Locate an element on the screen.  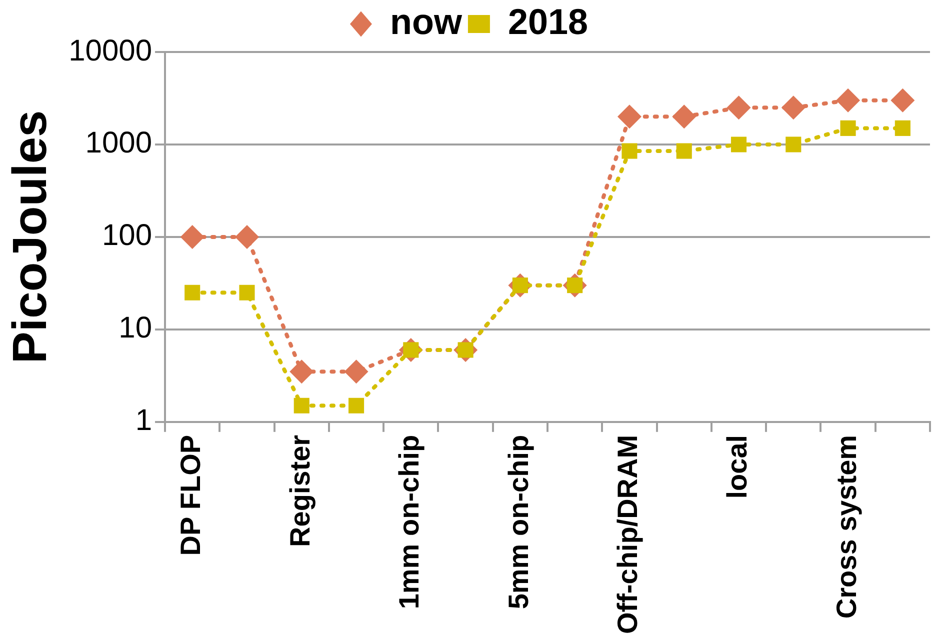
x-tick-label: Register is located at coordinates (300, 490).